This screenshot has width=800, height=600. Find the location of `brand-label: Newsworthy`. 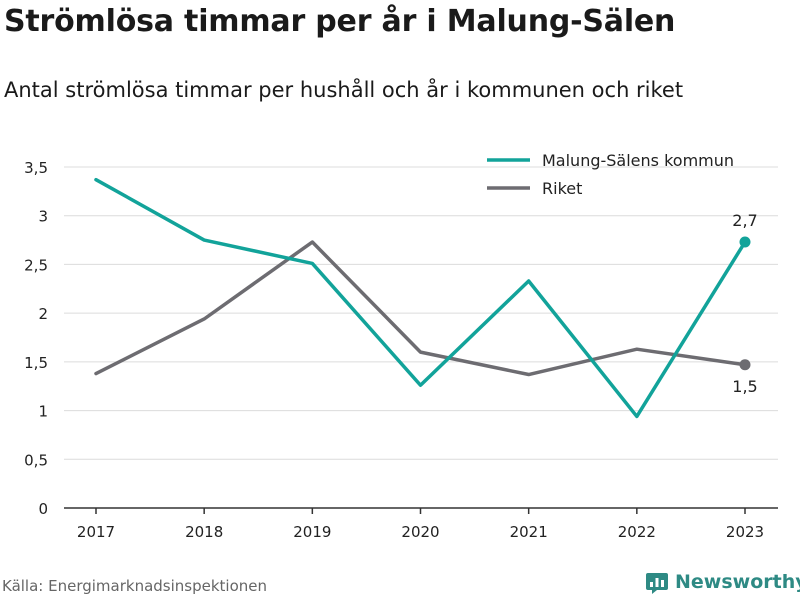

brand-label: Newsworthy is located at coordinates (737, 582).